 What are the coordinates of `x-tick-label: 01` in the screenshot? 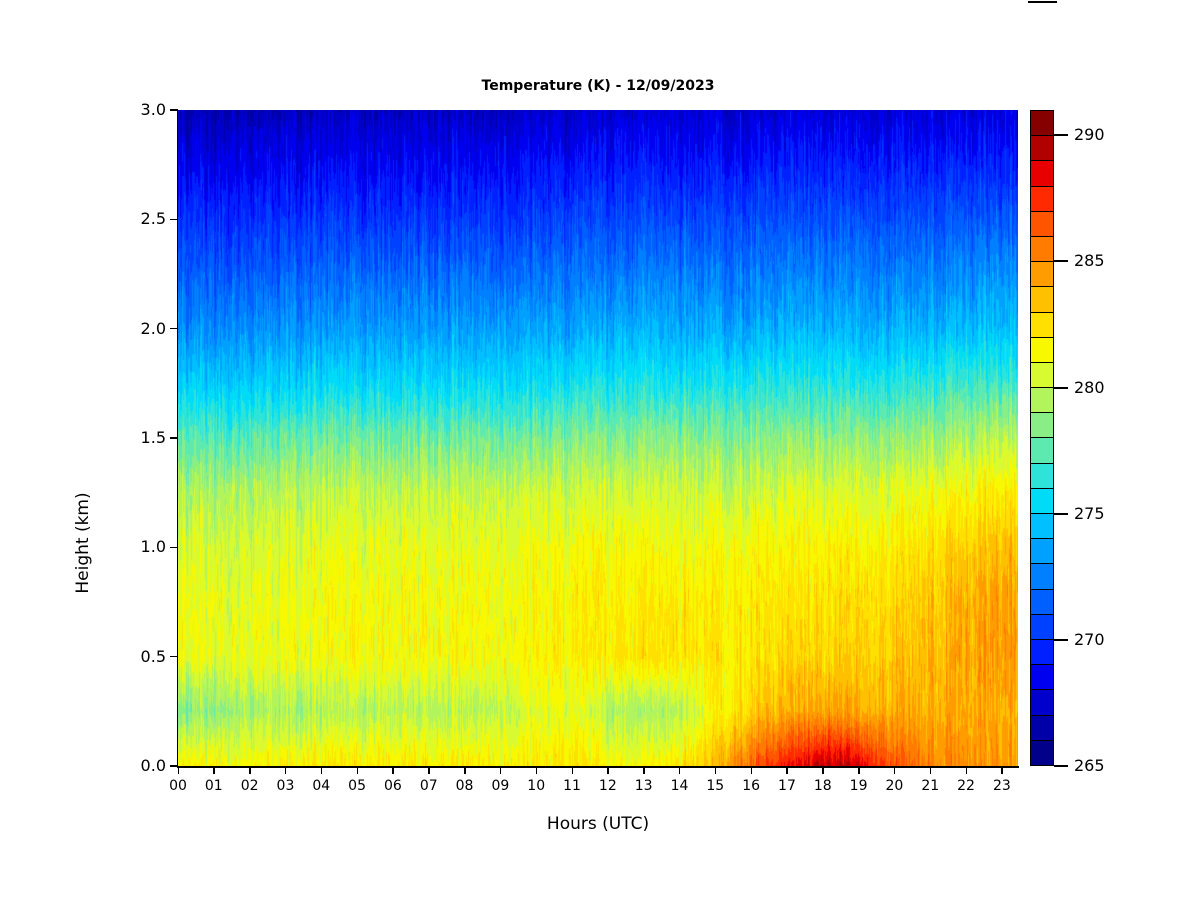 It's located at (213, 786).